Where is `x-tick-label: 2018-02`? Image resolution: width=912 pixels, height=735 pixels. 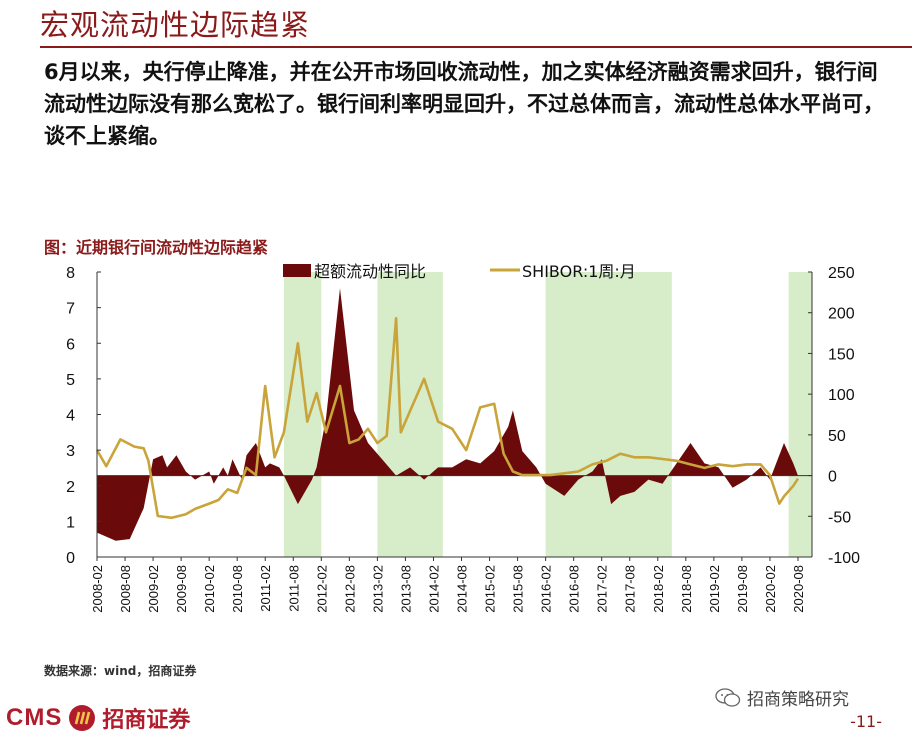
x-tick-label: 2018-02 is located at coordinates (658, 589).